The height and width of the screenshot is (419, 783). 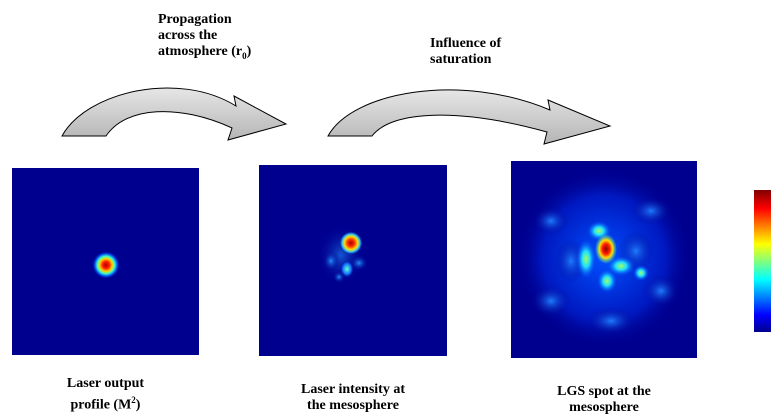 I want to click on arrow-label-saturation: Influence of saturation, so click(x=466, y=51).